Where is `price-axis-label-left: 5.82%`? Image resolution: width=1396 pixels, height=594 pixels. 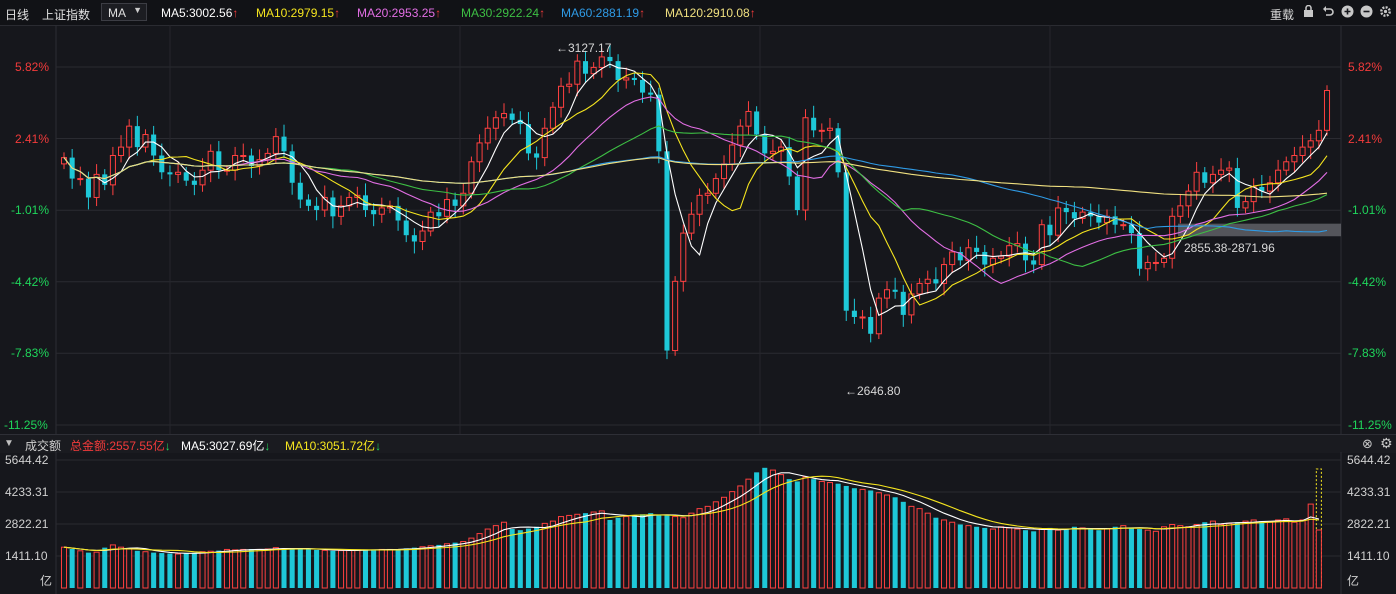 price-axis-label-left: 5.82% is located at coordinates (32, 67).